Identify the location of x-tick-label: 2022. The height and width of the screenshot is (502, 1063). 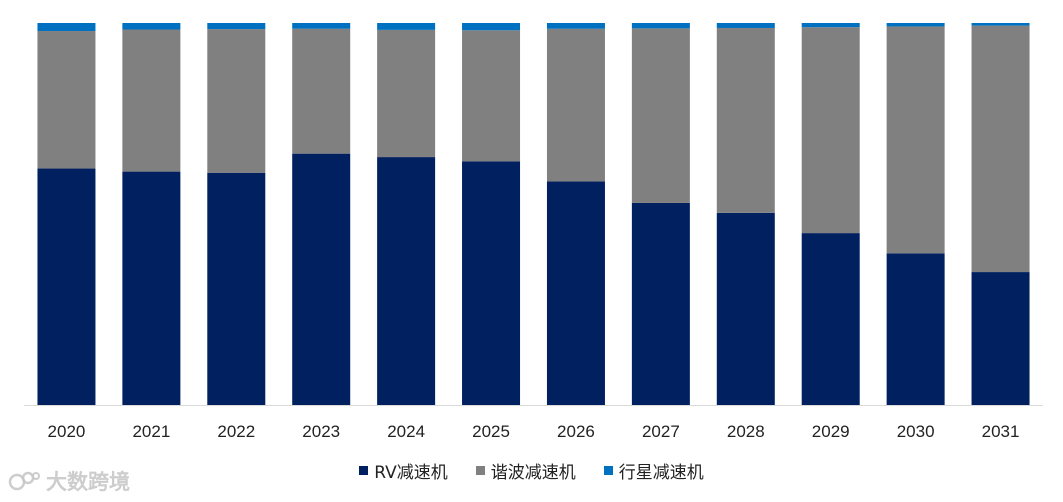
(236, 431).